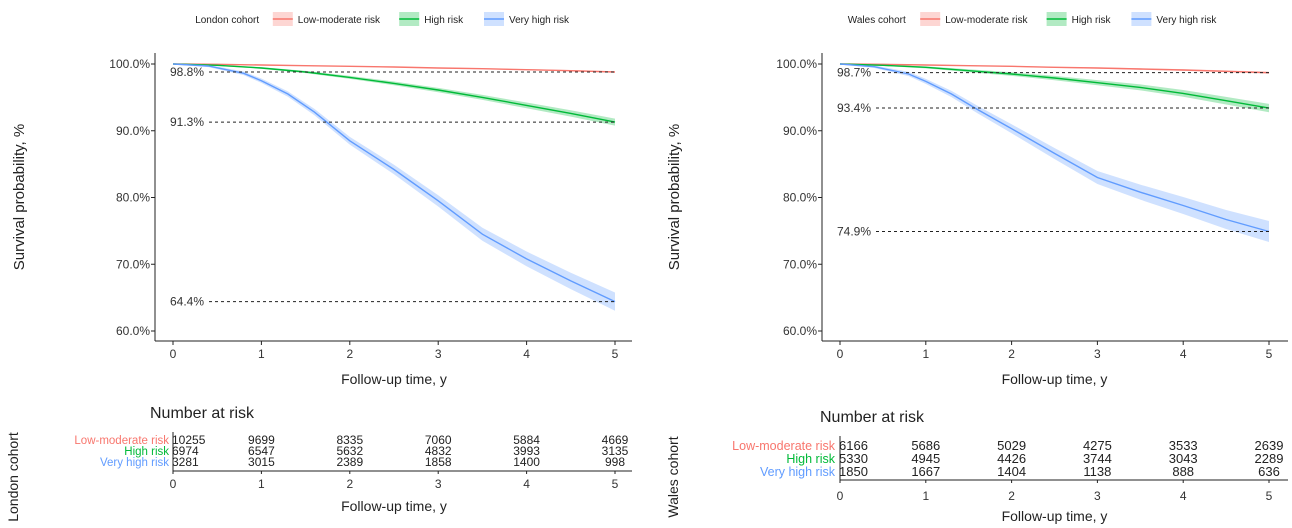  What do you see at coordinates (615, 440) in the screenshot?
I see `risk-cell: 4669` at bounding box center [615, 440].